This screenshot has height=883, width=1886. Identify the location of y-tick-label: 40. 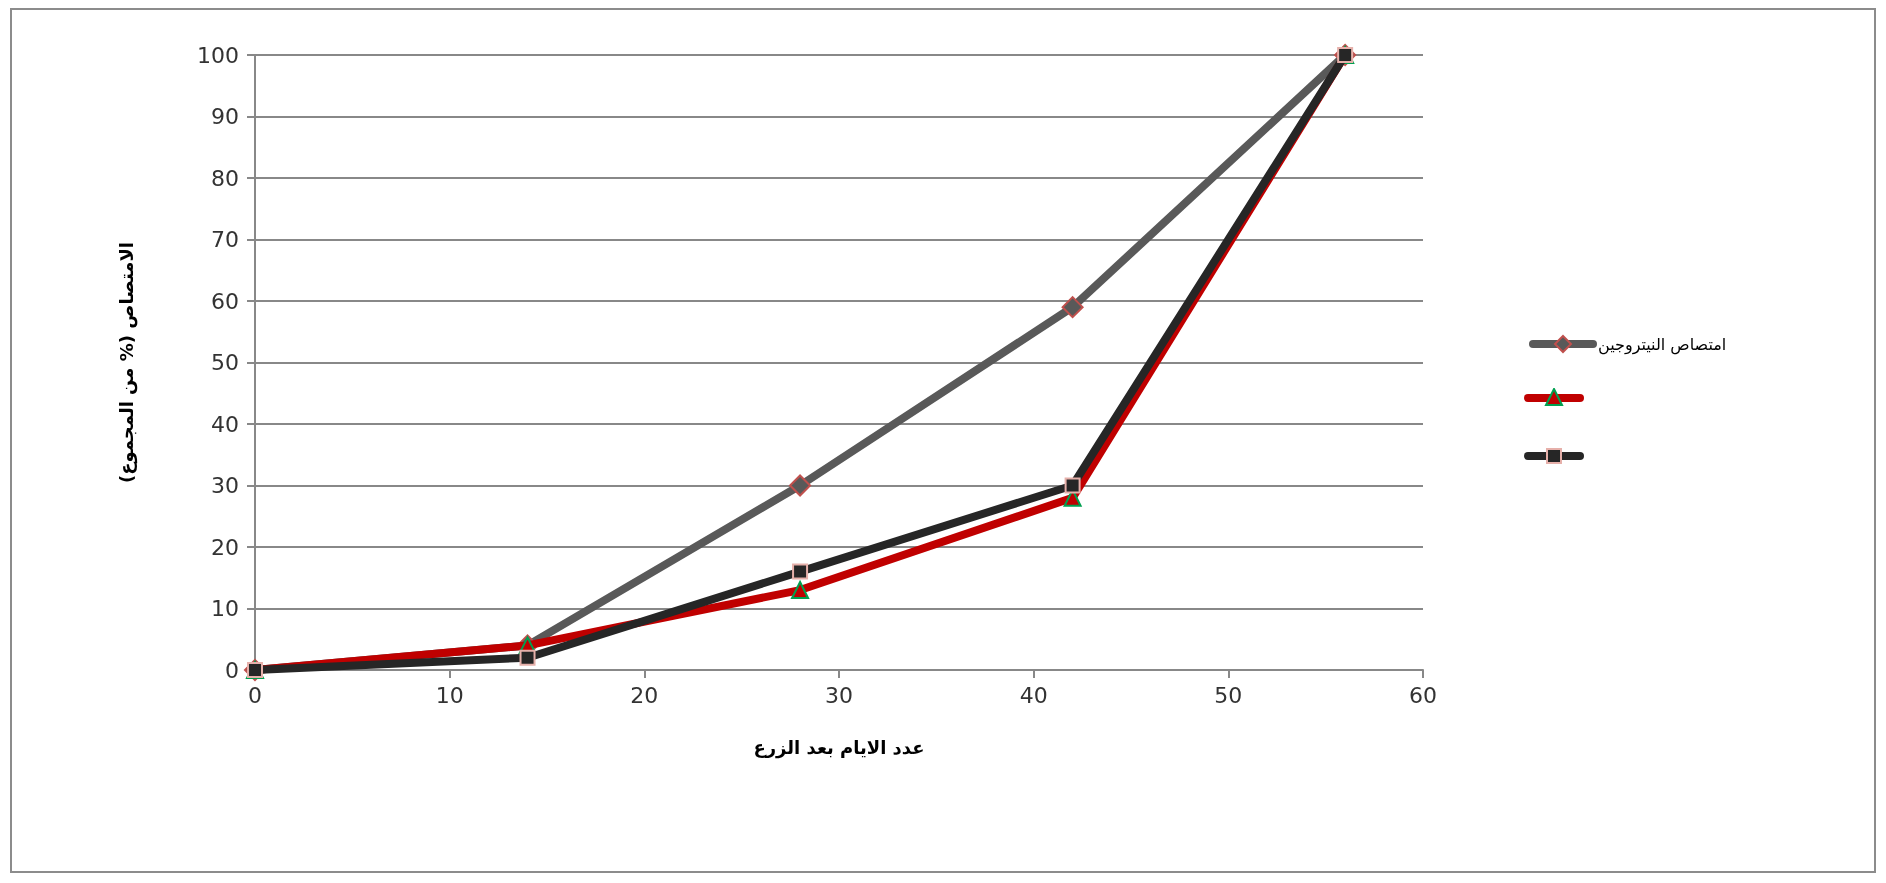
(225, 424).